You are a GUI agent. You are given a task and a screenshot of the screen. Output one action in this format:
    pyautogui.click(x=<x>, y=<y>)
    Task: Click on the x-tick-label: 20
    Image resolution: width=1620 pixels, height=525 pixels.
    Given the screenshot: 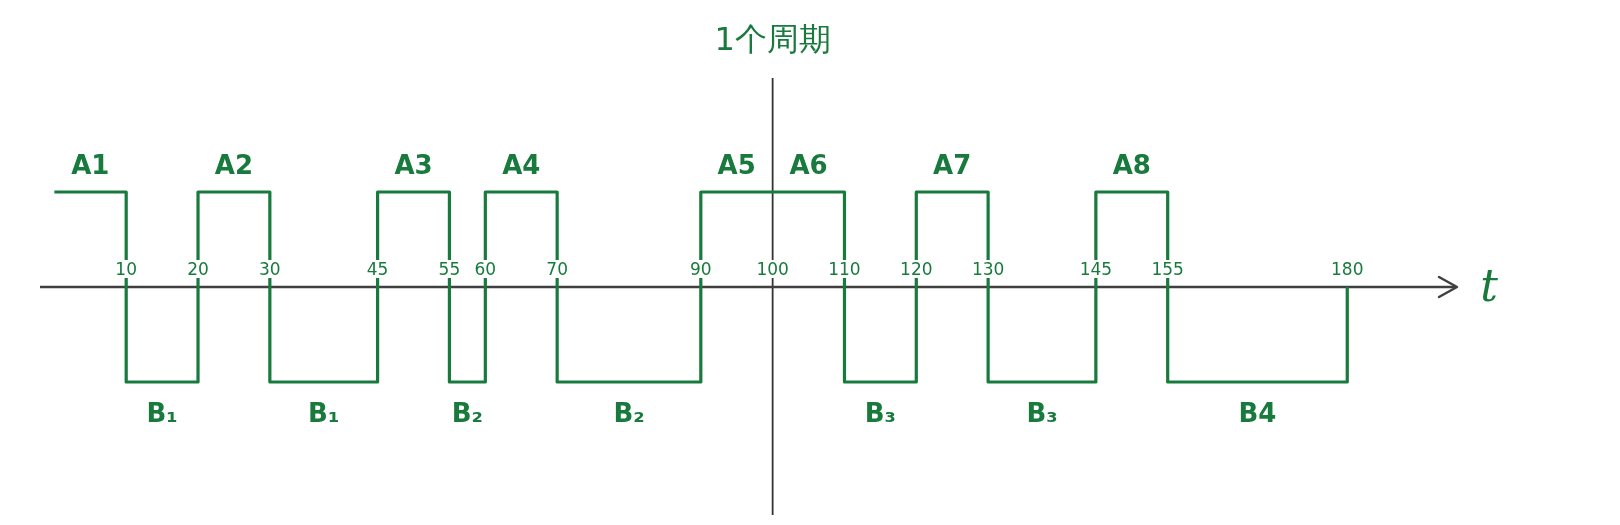 What is the action you would take?
    pyautogui.click(x=198, y=269)
    